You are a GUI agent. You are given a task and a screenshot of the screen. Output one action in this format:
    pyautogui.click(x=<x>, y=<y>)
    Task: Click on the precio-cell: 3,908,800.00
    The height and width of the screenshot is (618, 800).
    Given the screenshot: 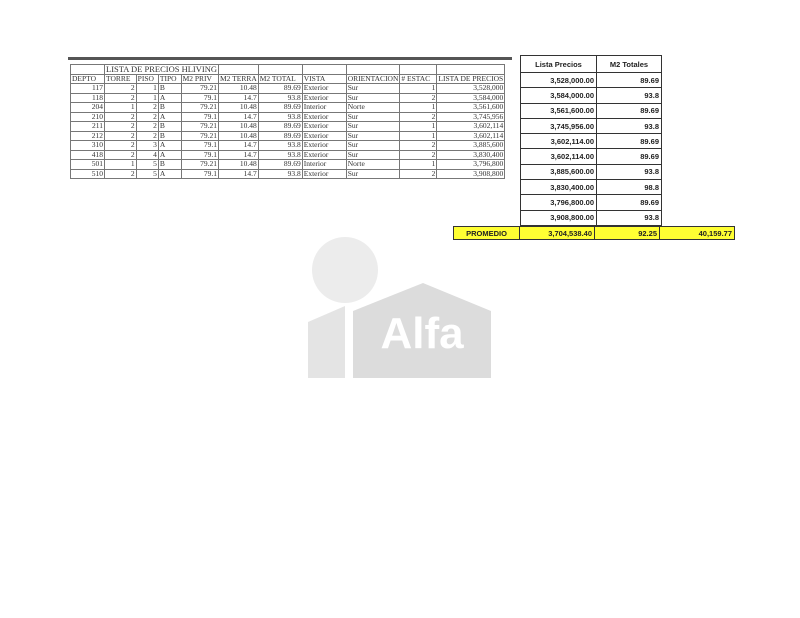 What is the action you would take?
    pyautogui.click(x=558, y=217)
    